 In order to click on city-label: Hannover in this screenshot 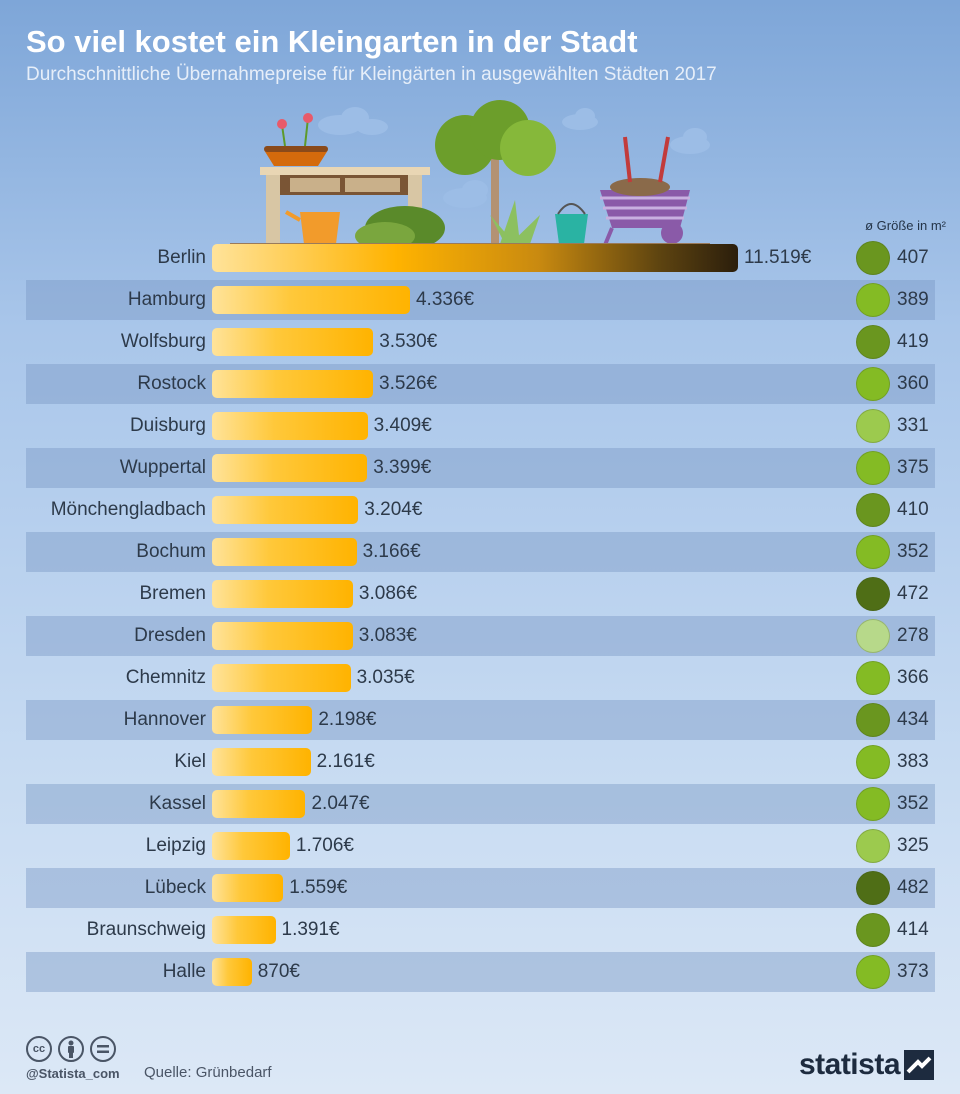, I will do `click(164, 719)`.